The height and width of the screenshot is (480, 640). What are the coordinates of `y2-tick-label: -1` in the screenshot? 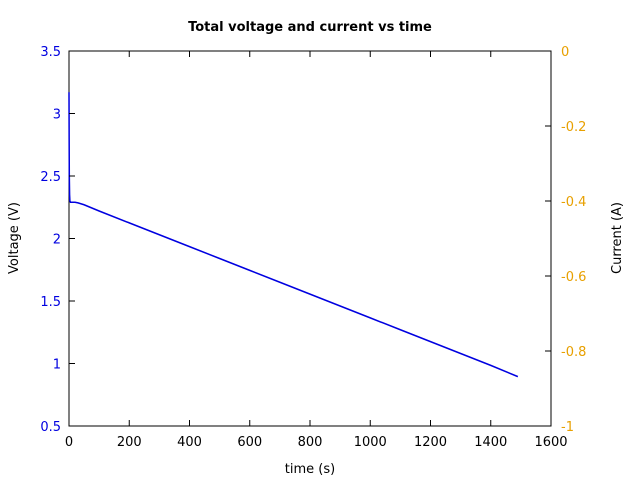 It's located at (567, 427).